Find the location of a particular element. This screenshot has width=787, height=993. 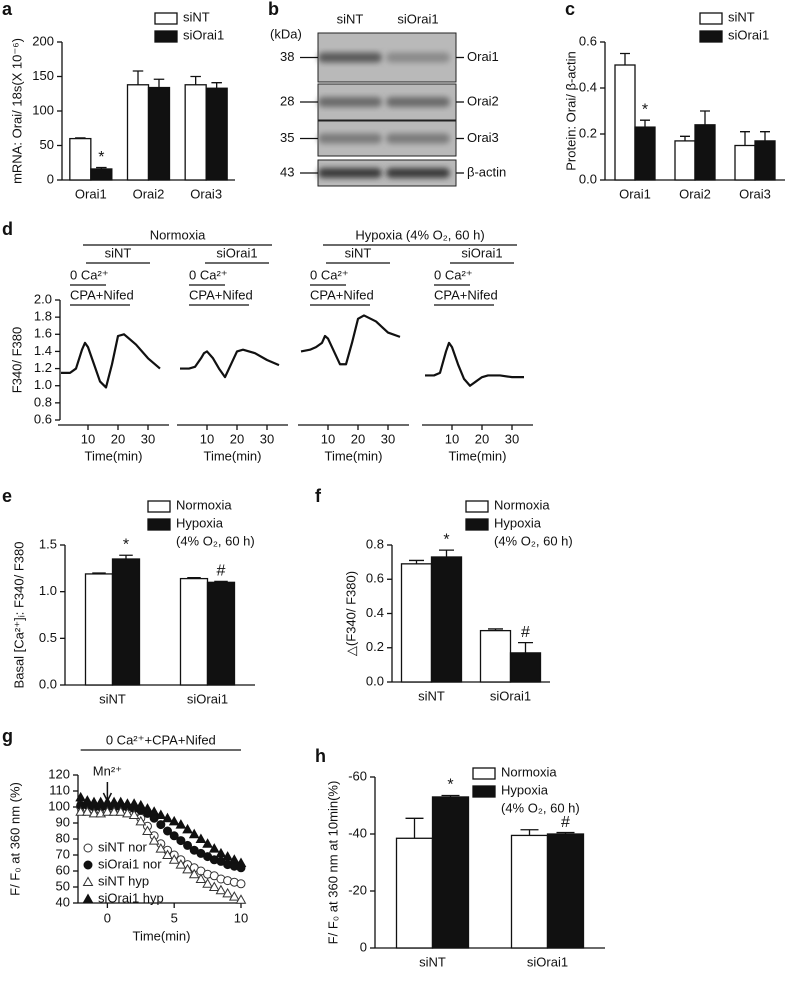

legend-label: siNT nor is located at coordinates (123, 846).